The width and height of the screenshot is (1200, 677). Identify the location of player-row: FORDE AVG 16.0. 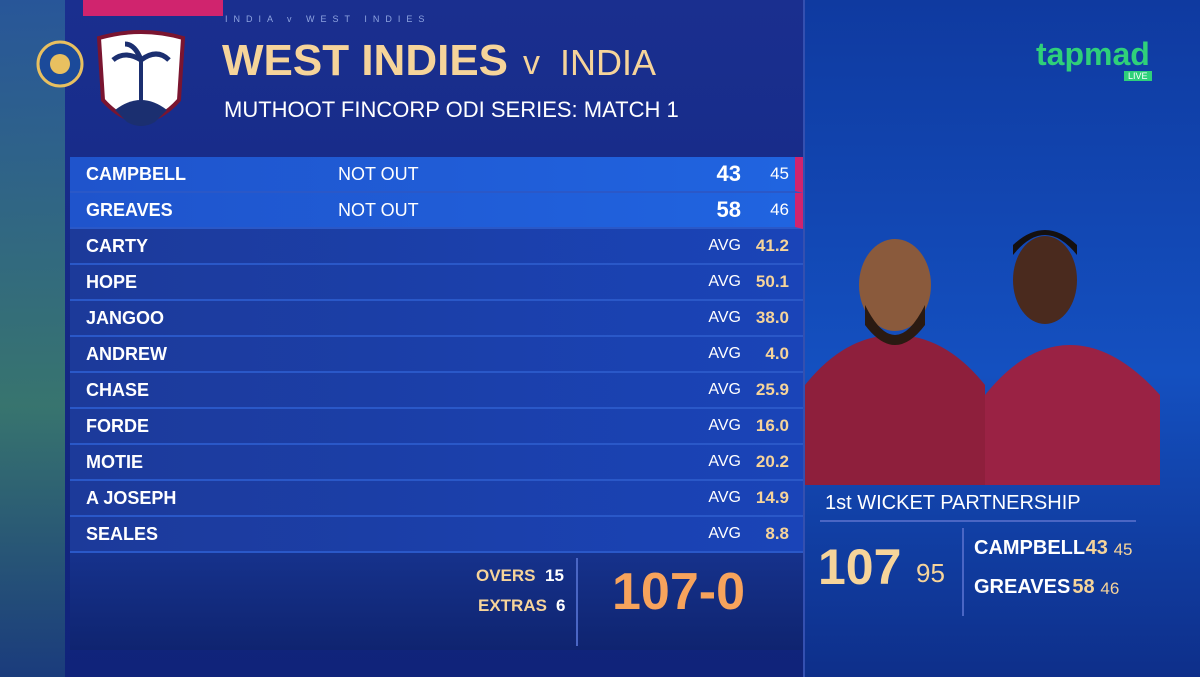
(436, 427).